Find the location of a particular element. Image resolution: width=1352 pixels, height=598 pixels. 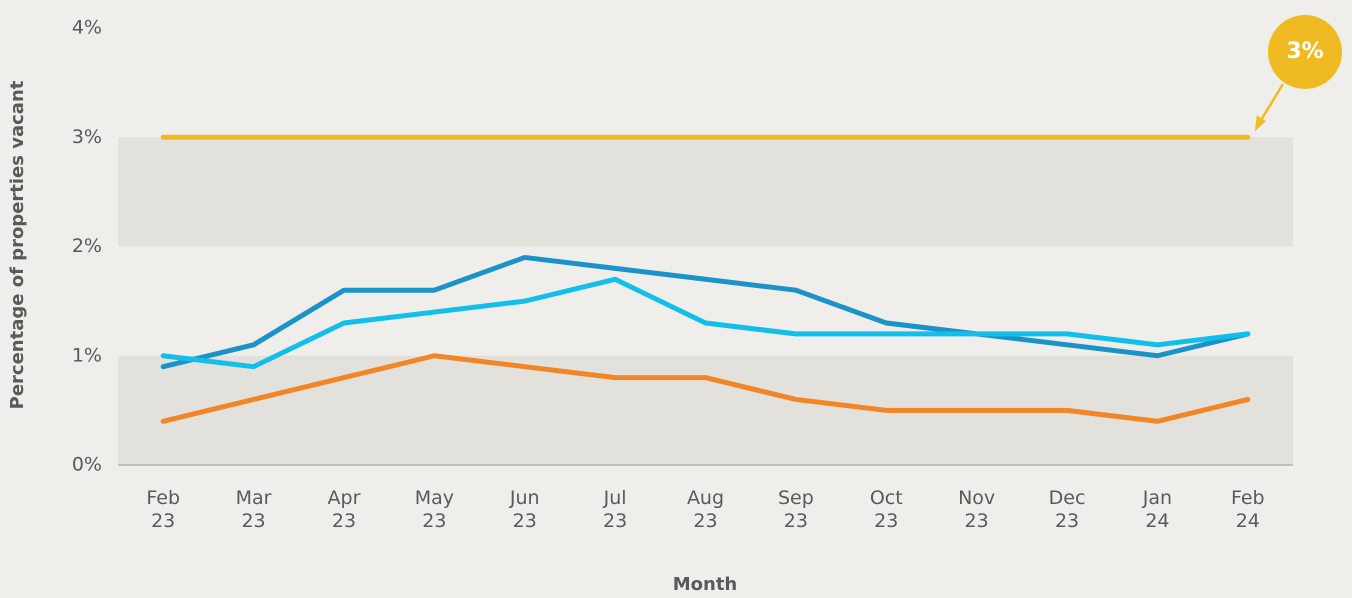

annotation-bubble is located at coordinates (1305, 52).